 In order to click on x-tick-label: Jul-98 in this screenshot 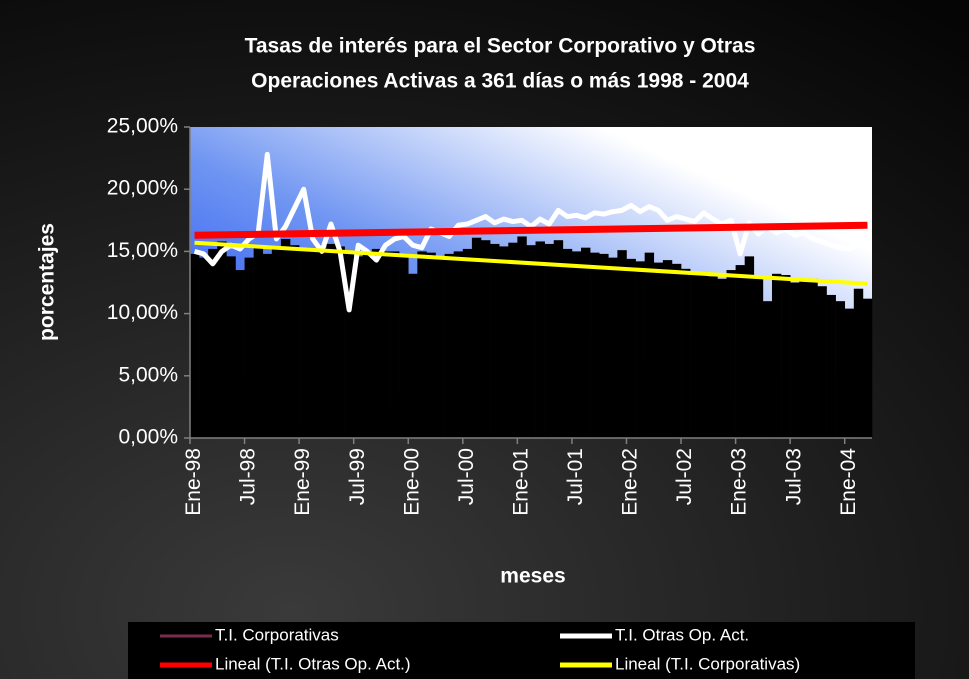, I will do `click(248, 476)`.